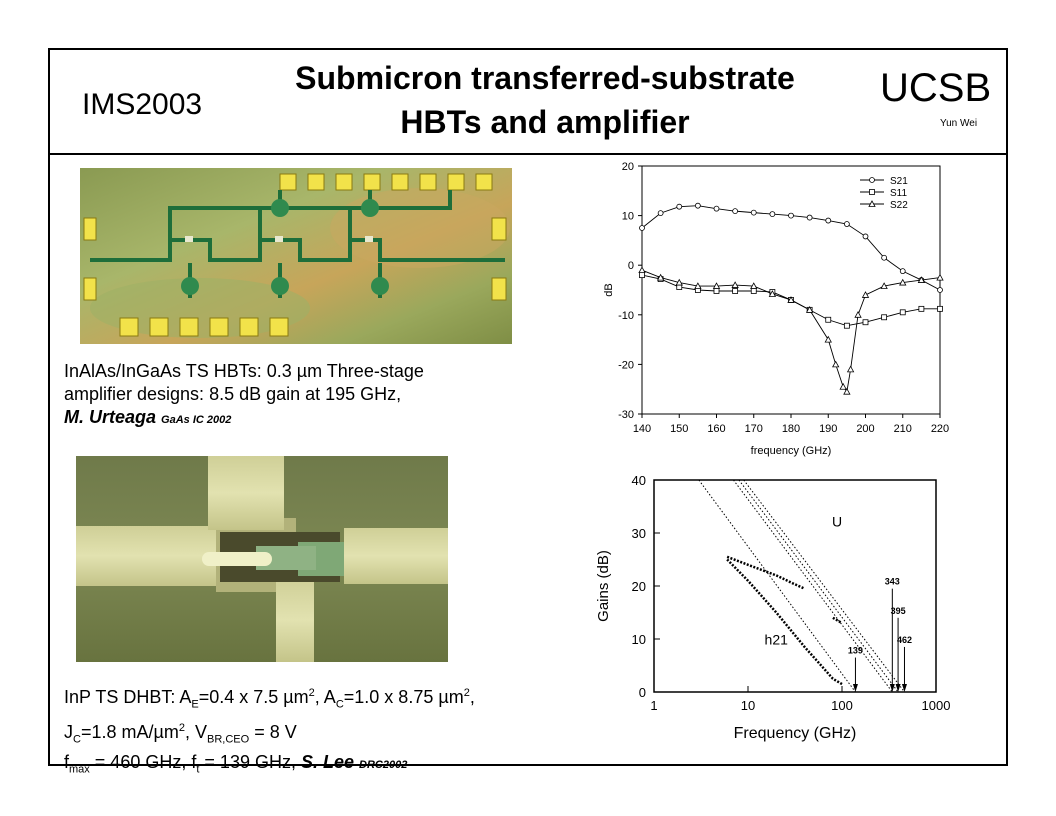 The image size is (1056, 816). Describe the element at coordinates (754, 429) in the screenshot. I see `x-tick-label: 170` at that location.